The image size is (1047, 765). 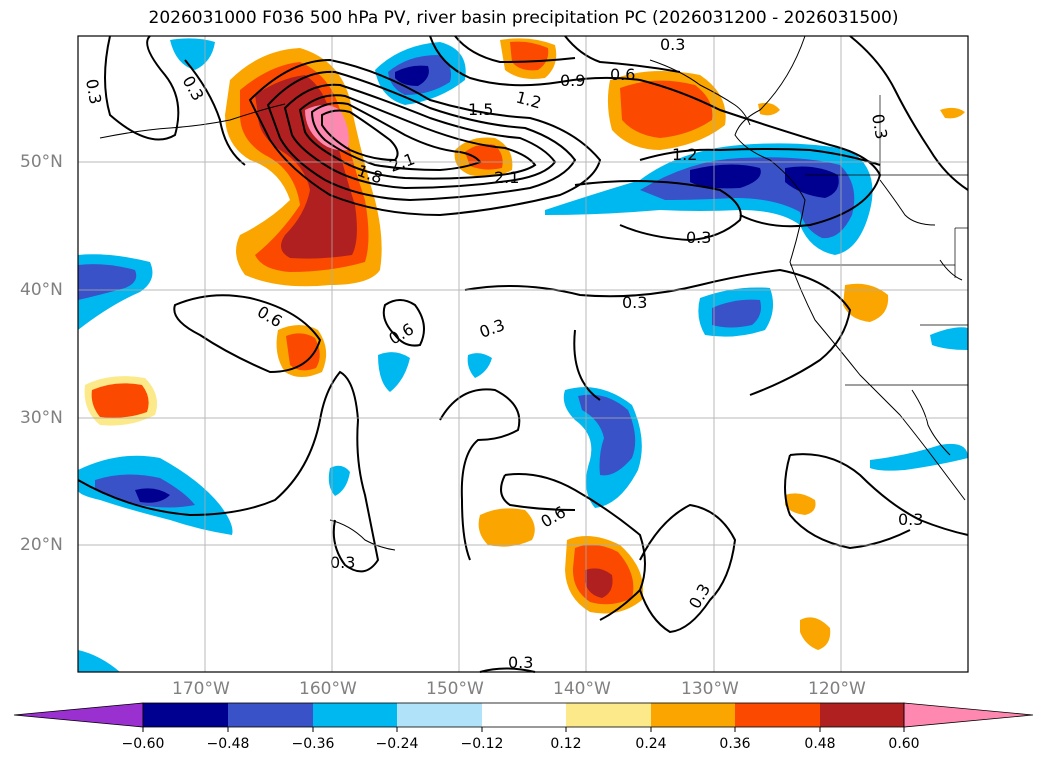 What do you see at coordinates (482, 744) in the screenshot?
I see `colorbar-tick: −0.12` at bounding box center [482, 744].